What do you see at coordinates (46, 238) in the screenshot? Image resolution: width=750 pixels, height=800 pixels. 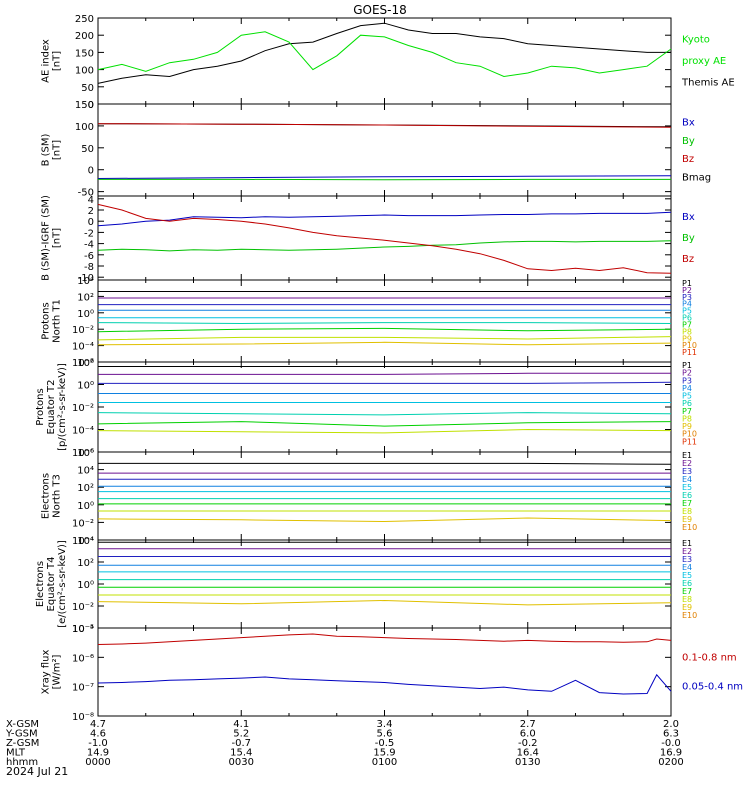 I see `y-axis-label: B (SM)-IGRF (SM)` at bounding box center [46, 238].